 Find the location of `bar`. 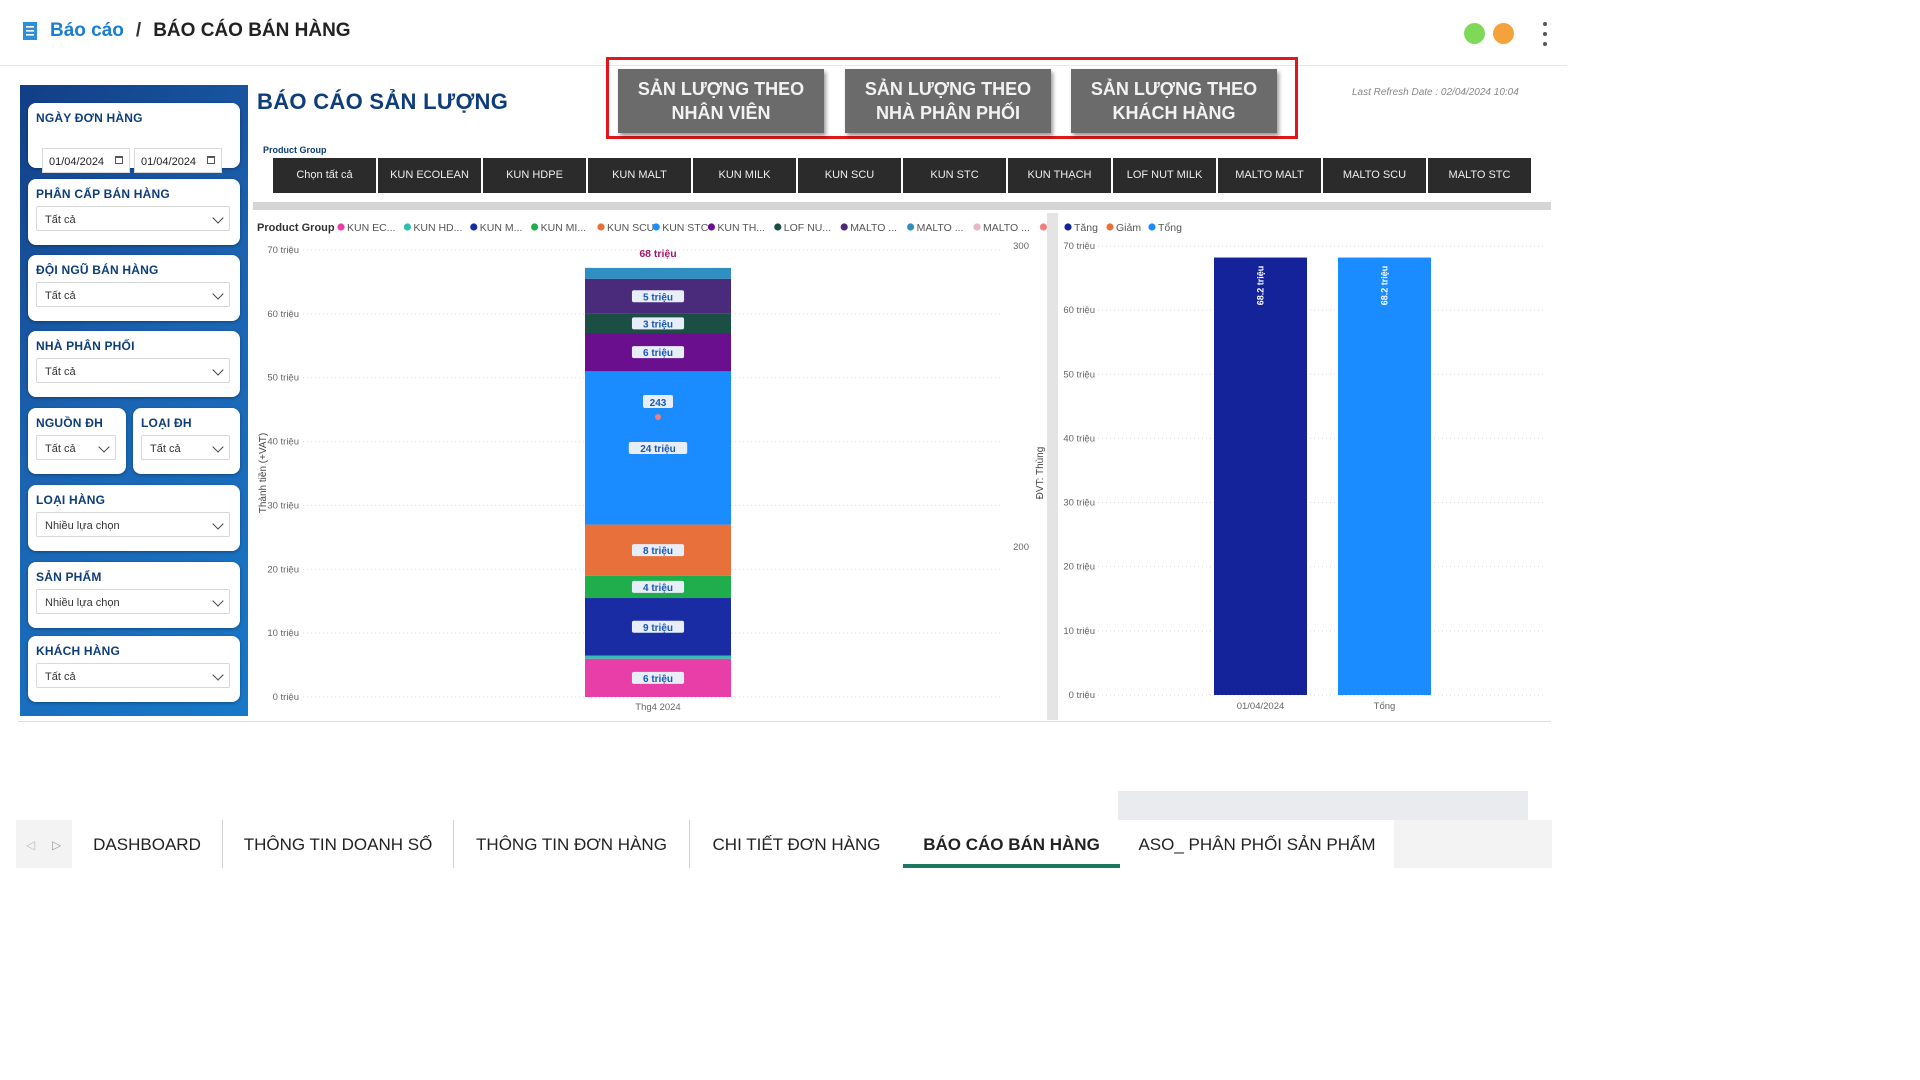

bar is located at coordinates (1260, 476).